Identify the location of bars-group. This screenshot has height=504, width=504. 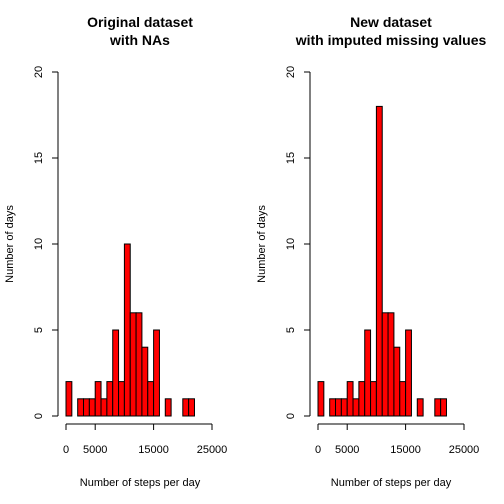
(130, 330).